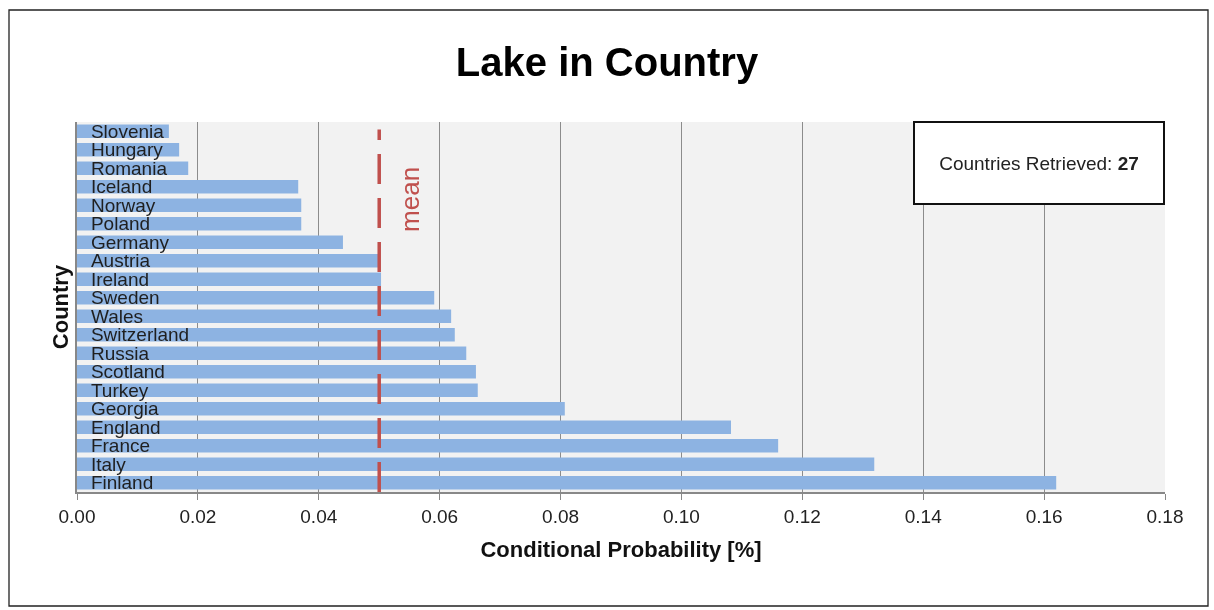 Image resolution: width=1214 pixels, height=610 pixels. I want to click on annotation: Countries Retrieved: 27, so click(1039, 163).